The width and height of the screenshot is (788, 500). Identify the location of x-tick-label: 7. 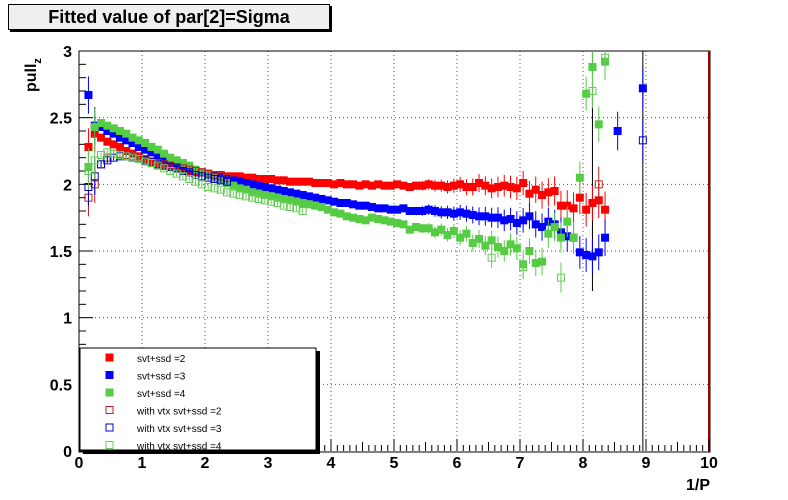
(520, 463).